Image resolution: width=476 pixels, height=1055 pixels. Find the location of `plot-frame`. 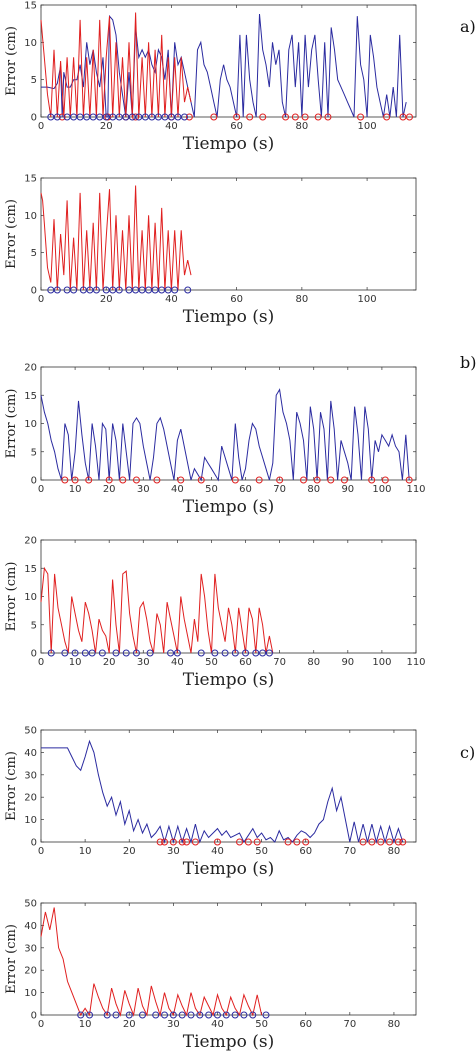

plot-frame is located at coordinates (228, 786).